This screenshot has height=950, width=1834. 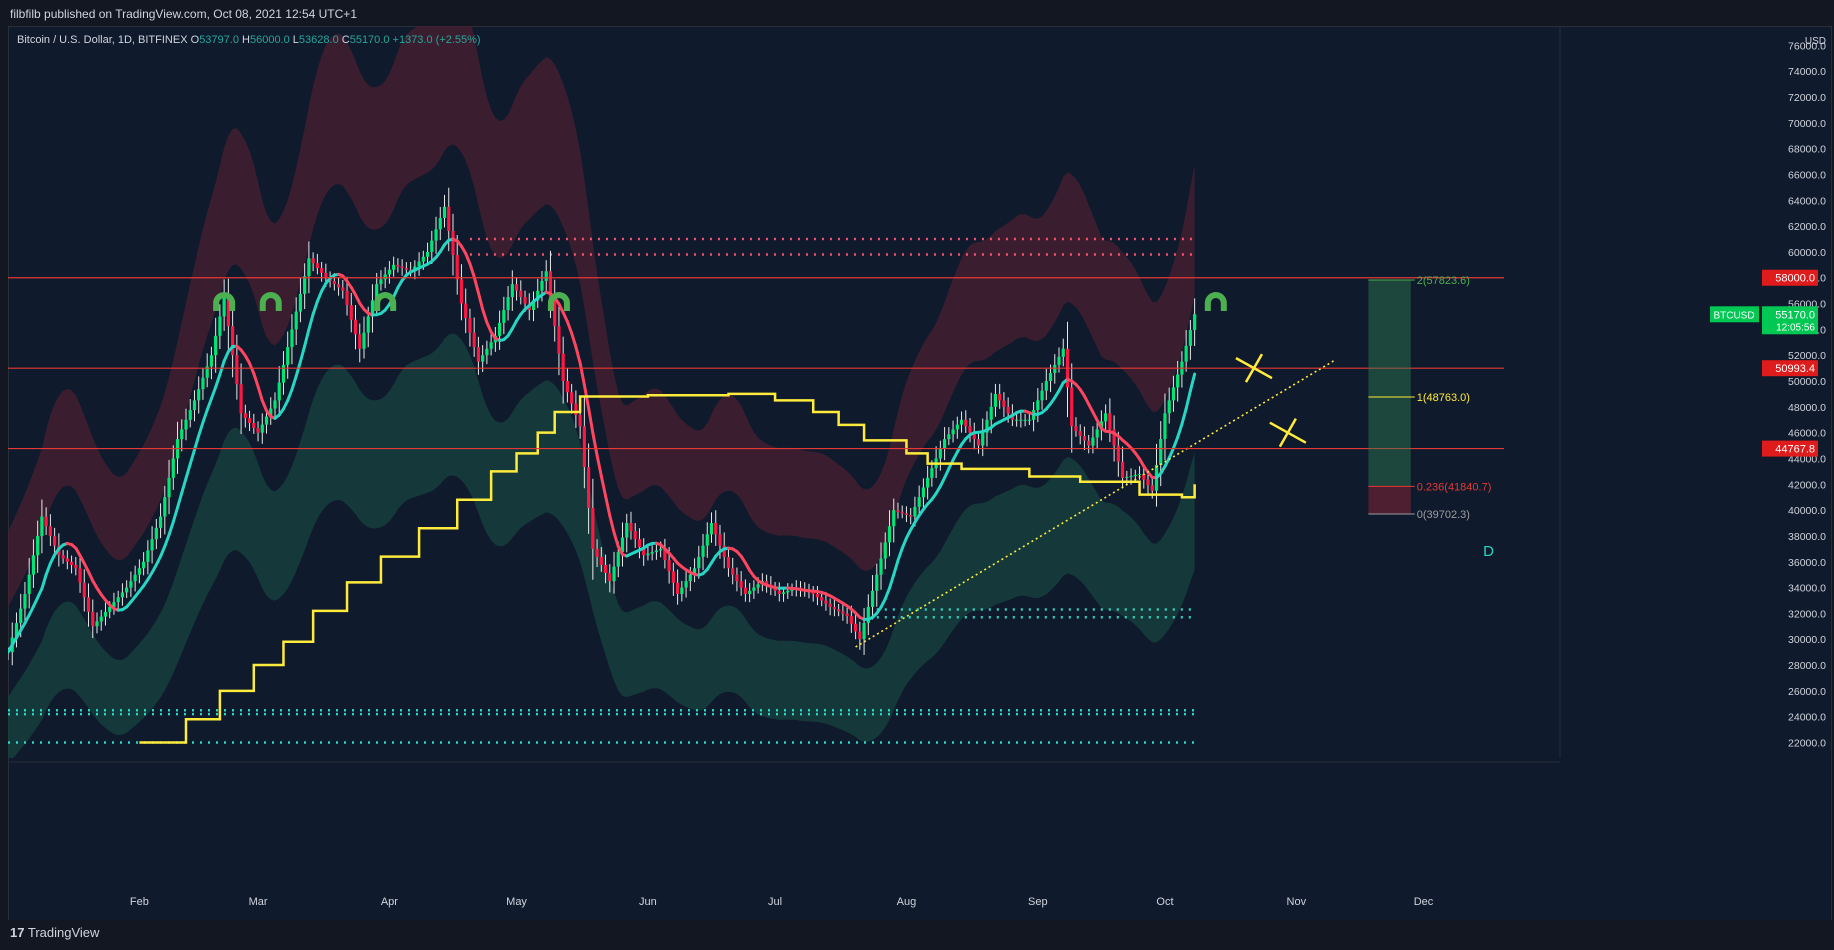 I want to click on bar-countdown: 12:05:56, so click(x=1795, y=327).